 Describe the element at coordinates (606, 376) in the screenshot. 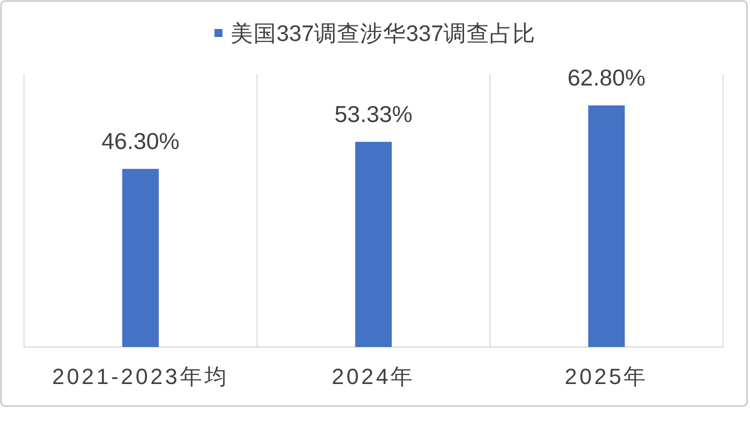

I see `x-tick-label: 2025年` at that location.